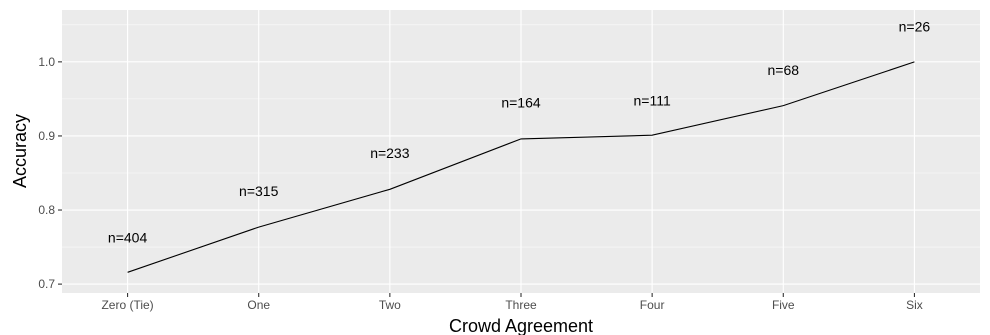 The image size is (990, 335). I want to click on sample-size-label: n=315, so click(259, 191).